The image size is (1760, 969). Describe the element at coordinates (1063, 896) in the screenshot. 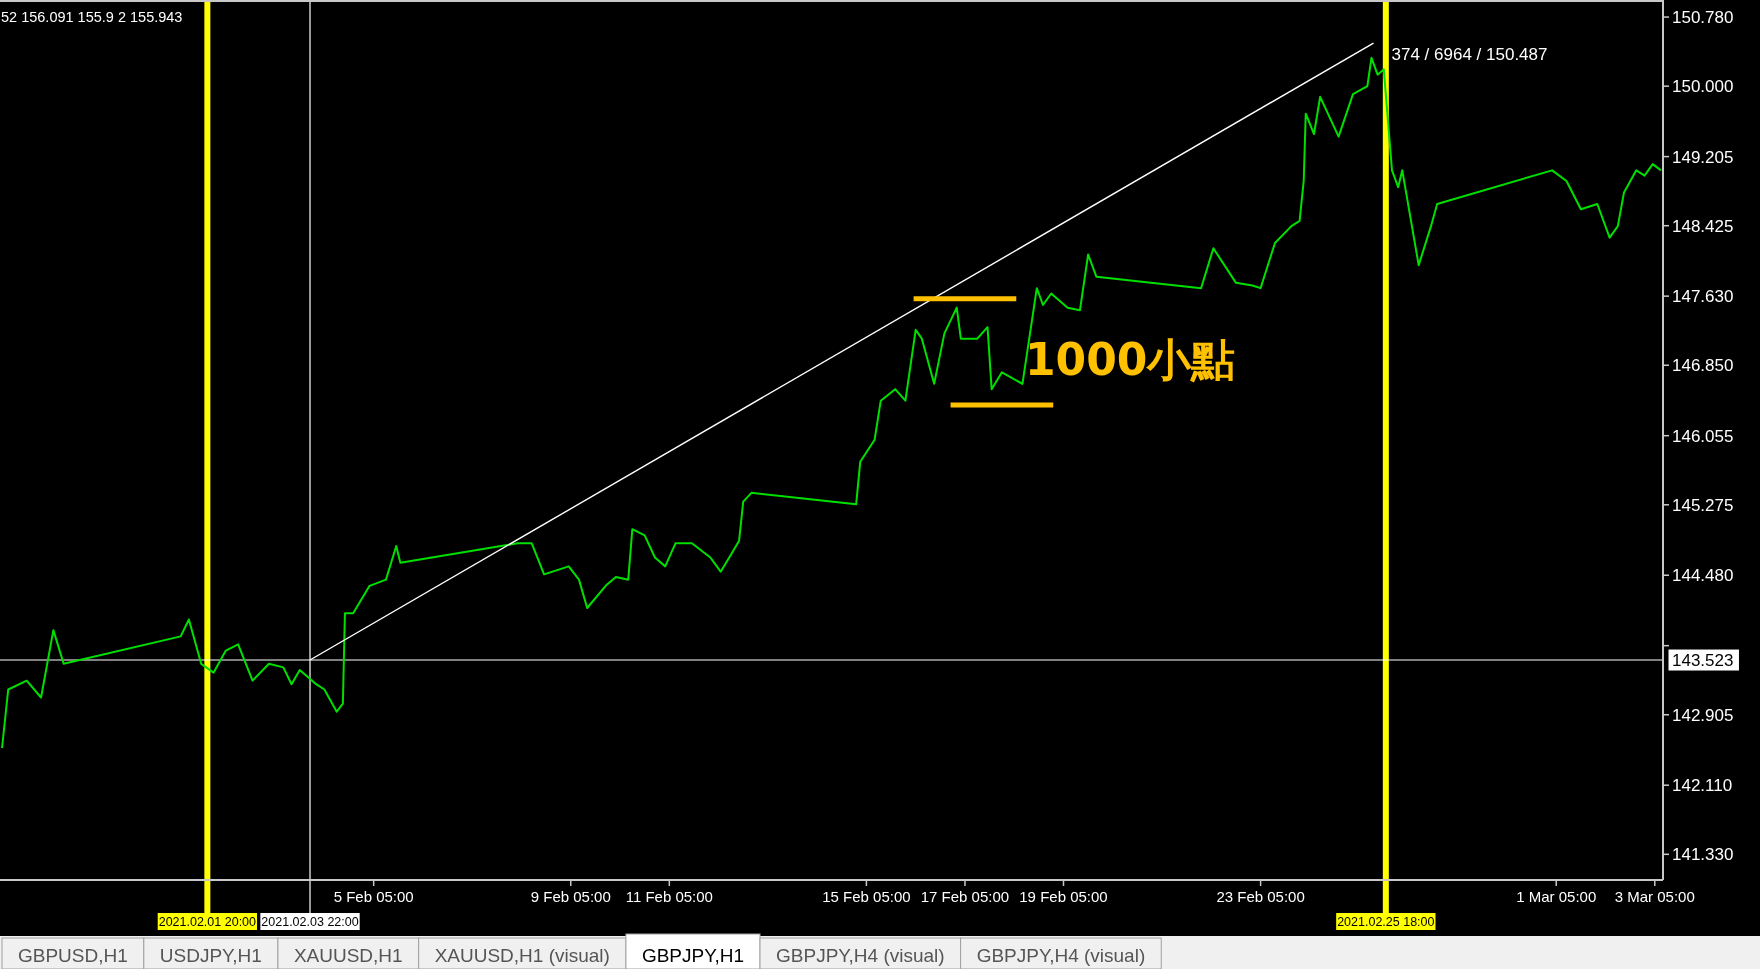

I see `x-tick-label: 19 Feb 05:00` at that location.